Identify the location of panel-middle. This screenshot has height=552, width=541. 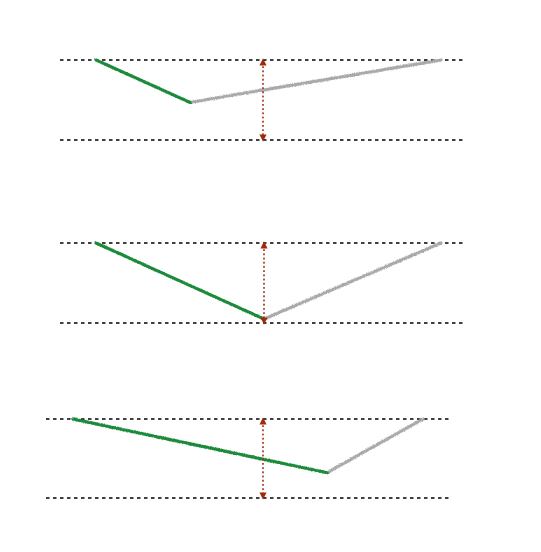
(263, 283).